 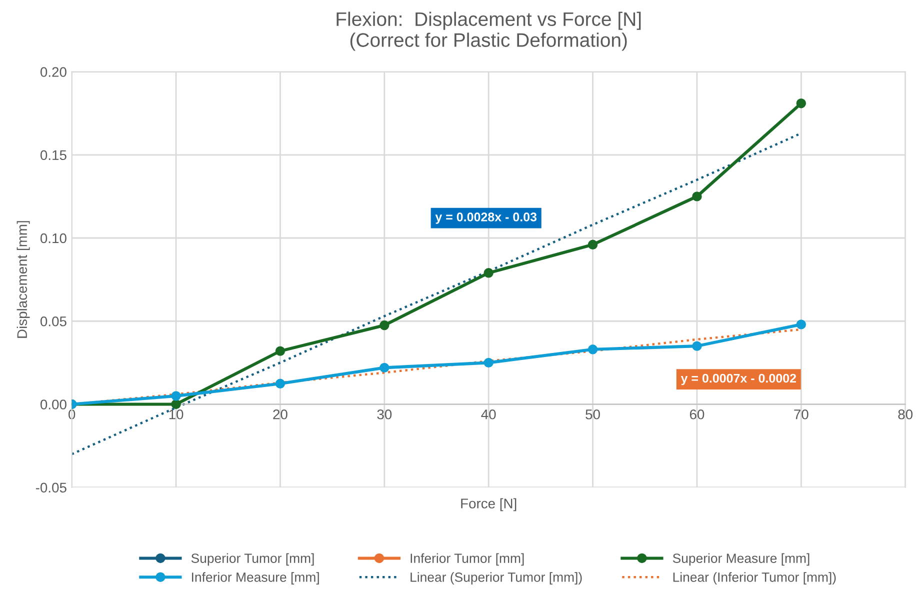 I want to click on legend-label: Linear (Superior Tumor [mm]), so click(x=496, y=578).